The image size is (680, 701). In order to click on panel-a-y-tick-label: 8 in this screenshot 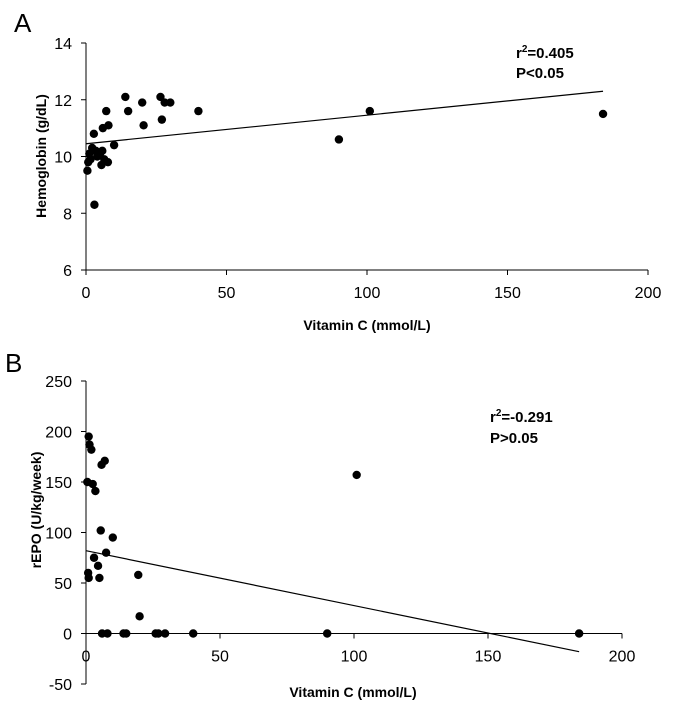, I will do `click(67, 214)`.